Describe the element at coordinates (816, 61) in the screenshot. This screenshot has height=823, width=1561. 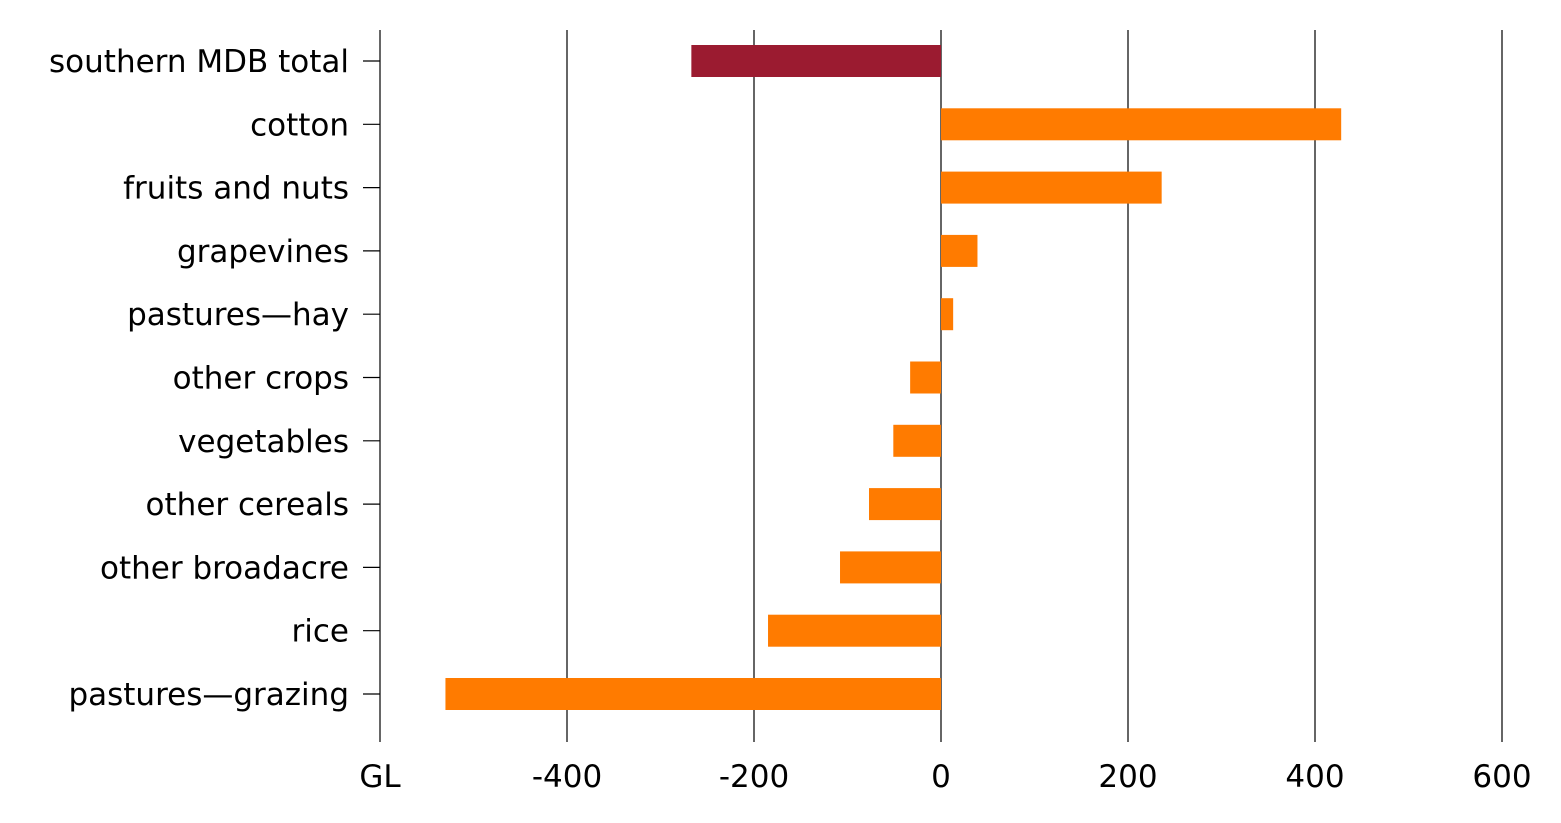
I see `bar-southern-mdb-total` at that location.